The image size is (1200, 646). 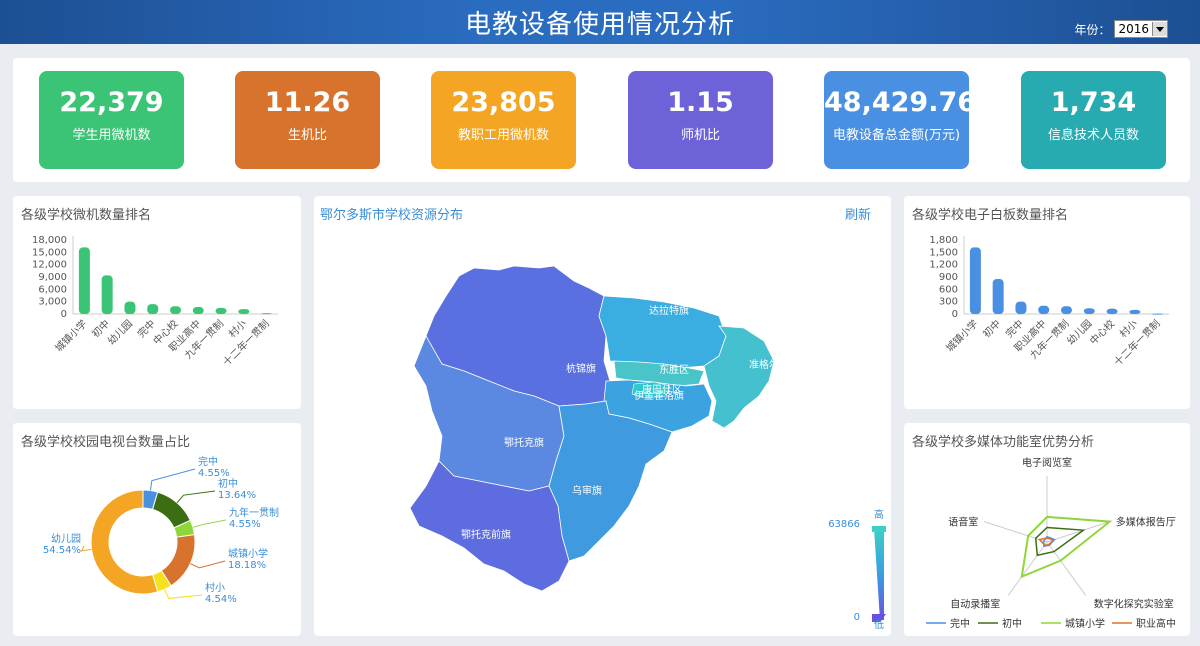 I want to click on year-select: 2016, so click(x=1141, y=29).